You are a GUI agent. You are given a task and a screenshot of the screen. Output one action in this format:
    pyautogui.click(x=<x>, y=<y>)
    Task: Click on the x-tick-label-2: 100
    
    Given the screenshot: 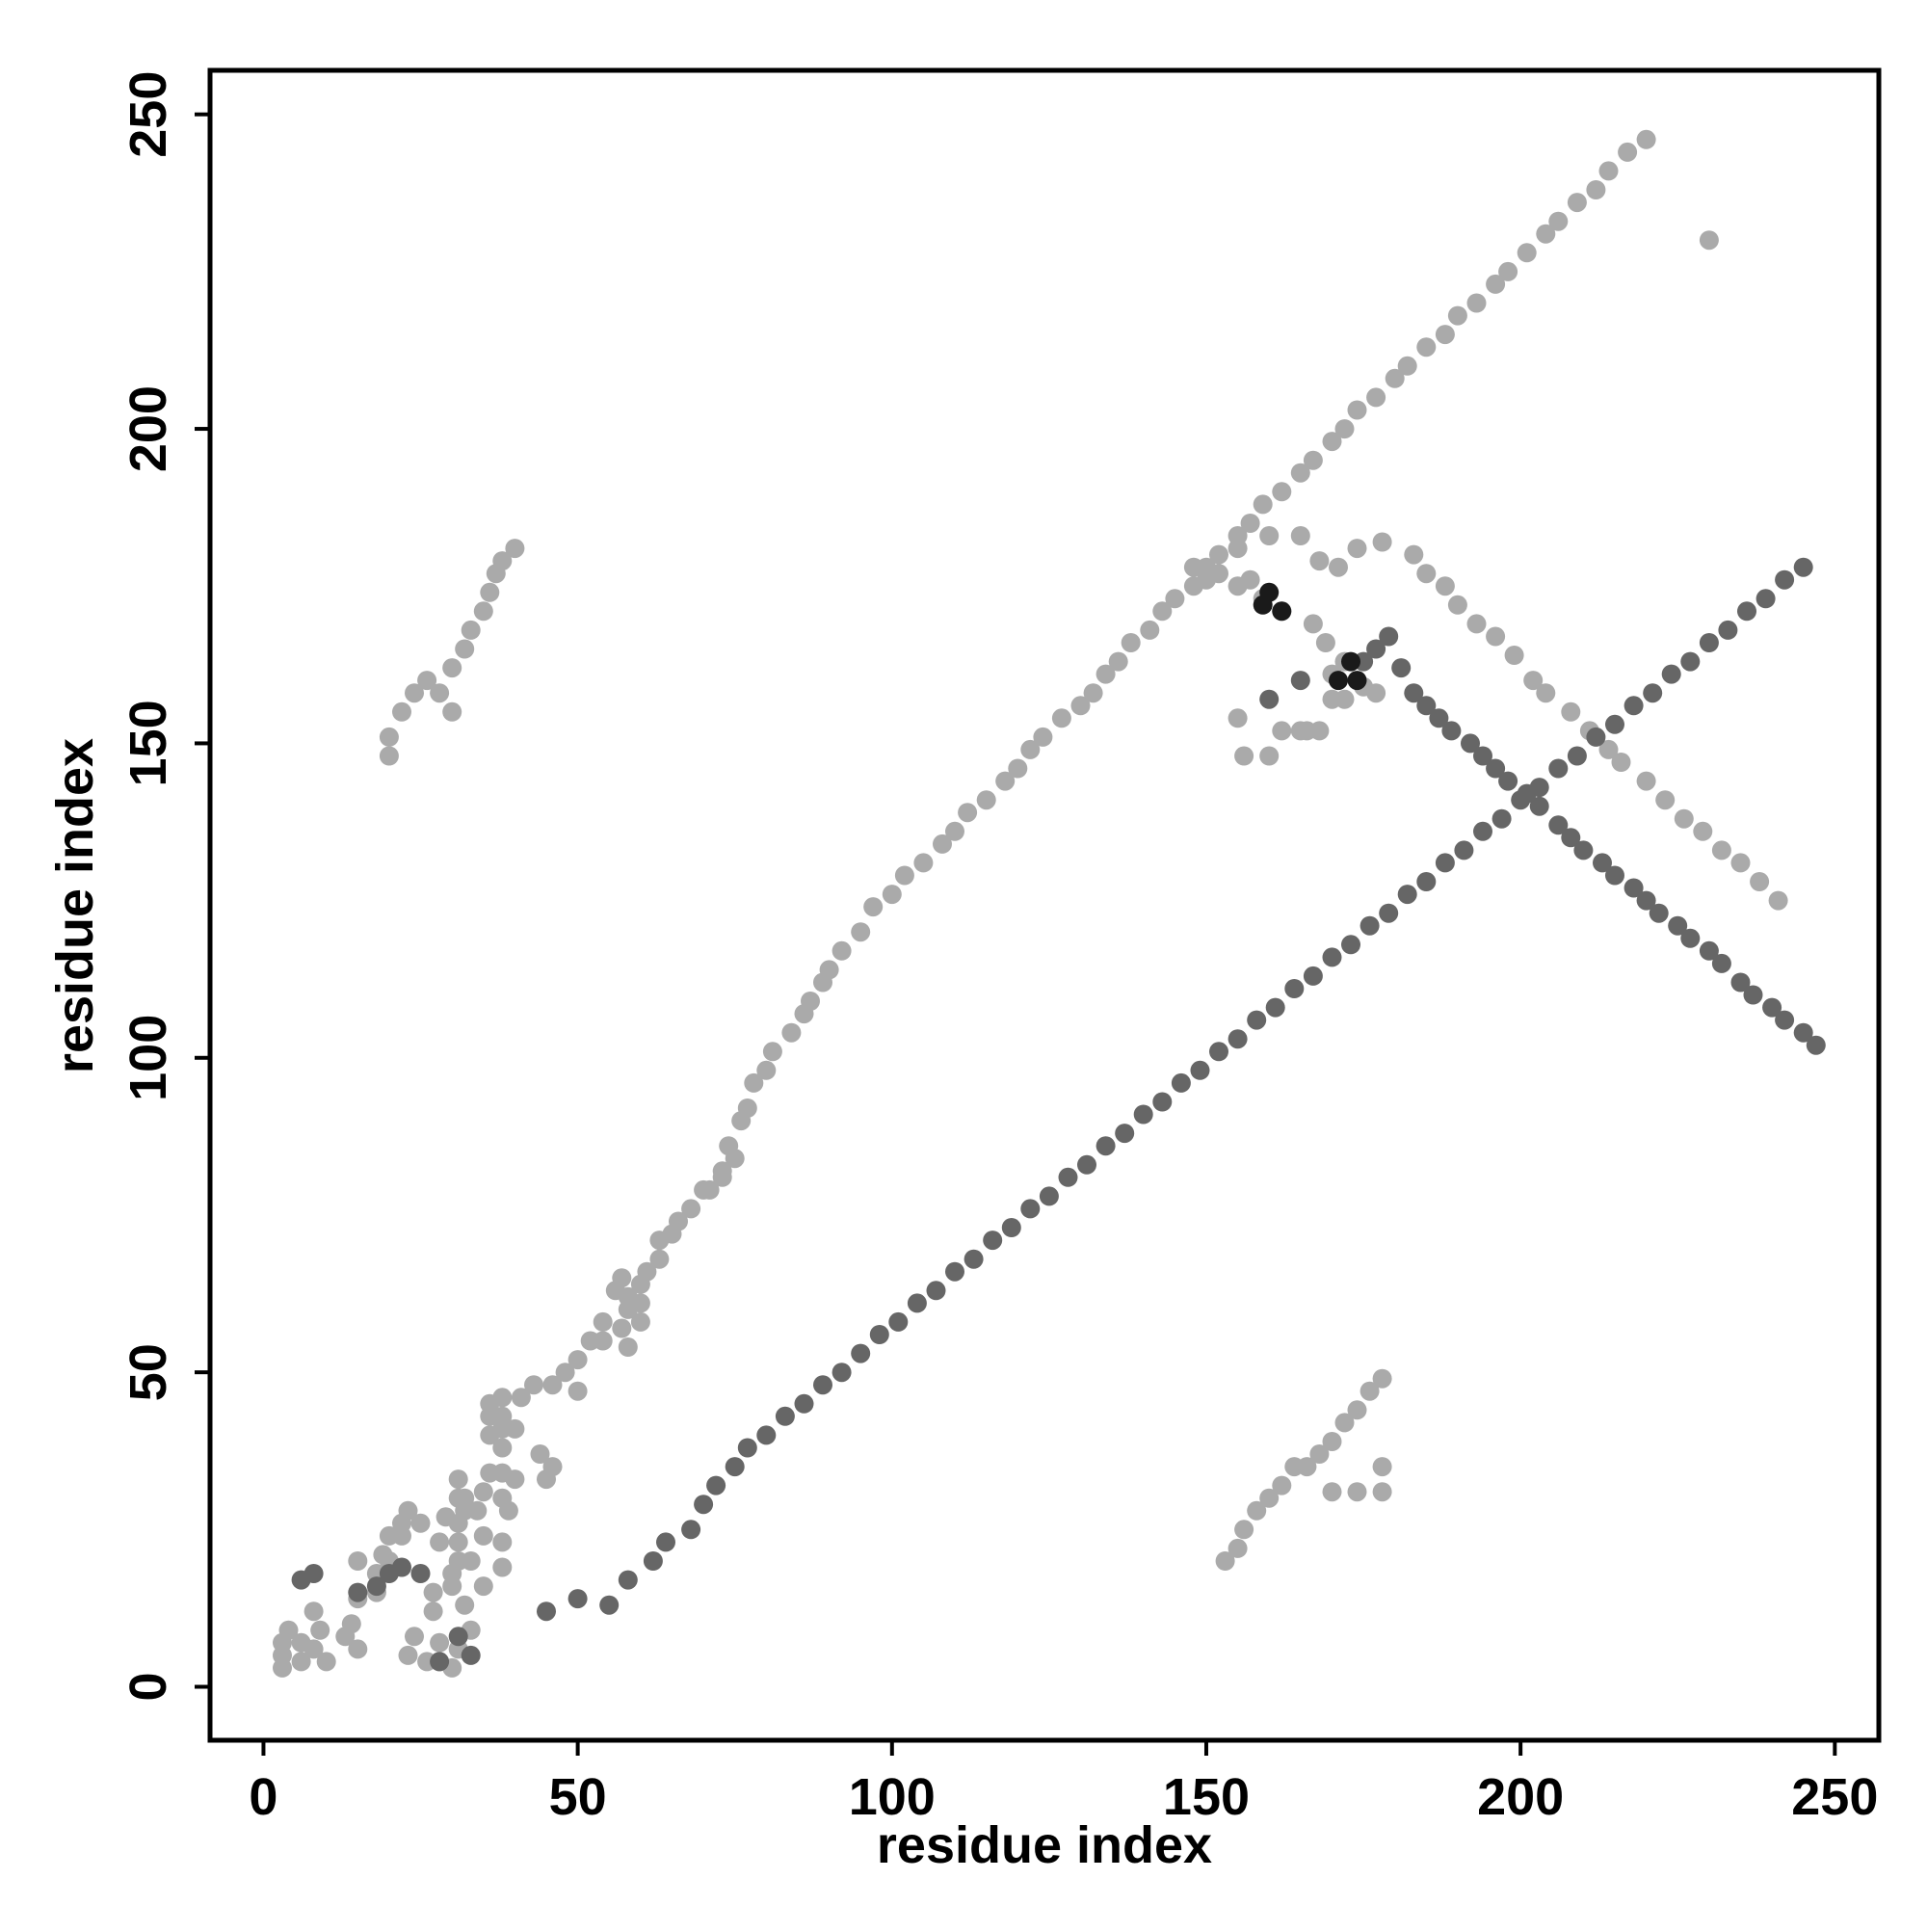 What is the action you would take?
    pyautogui.click(x=892, y=1797)
    